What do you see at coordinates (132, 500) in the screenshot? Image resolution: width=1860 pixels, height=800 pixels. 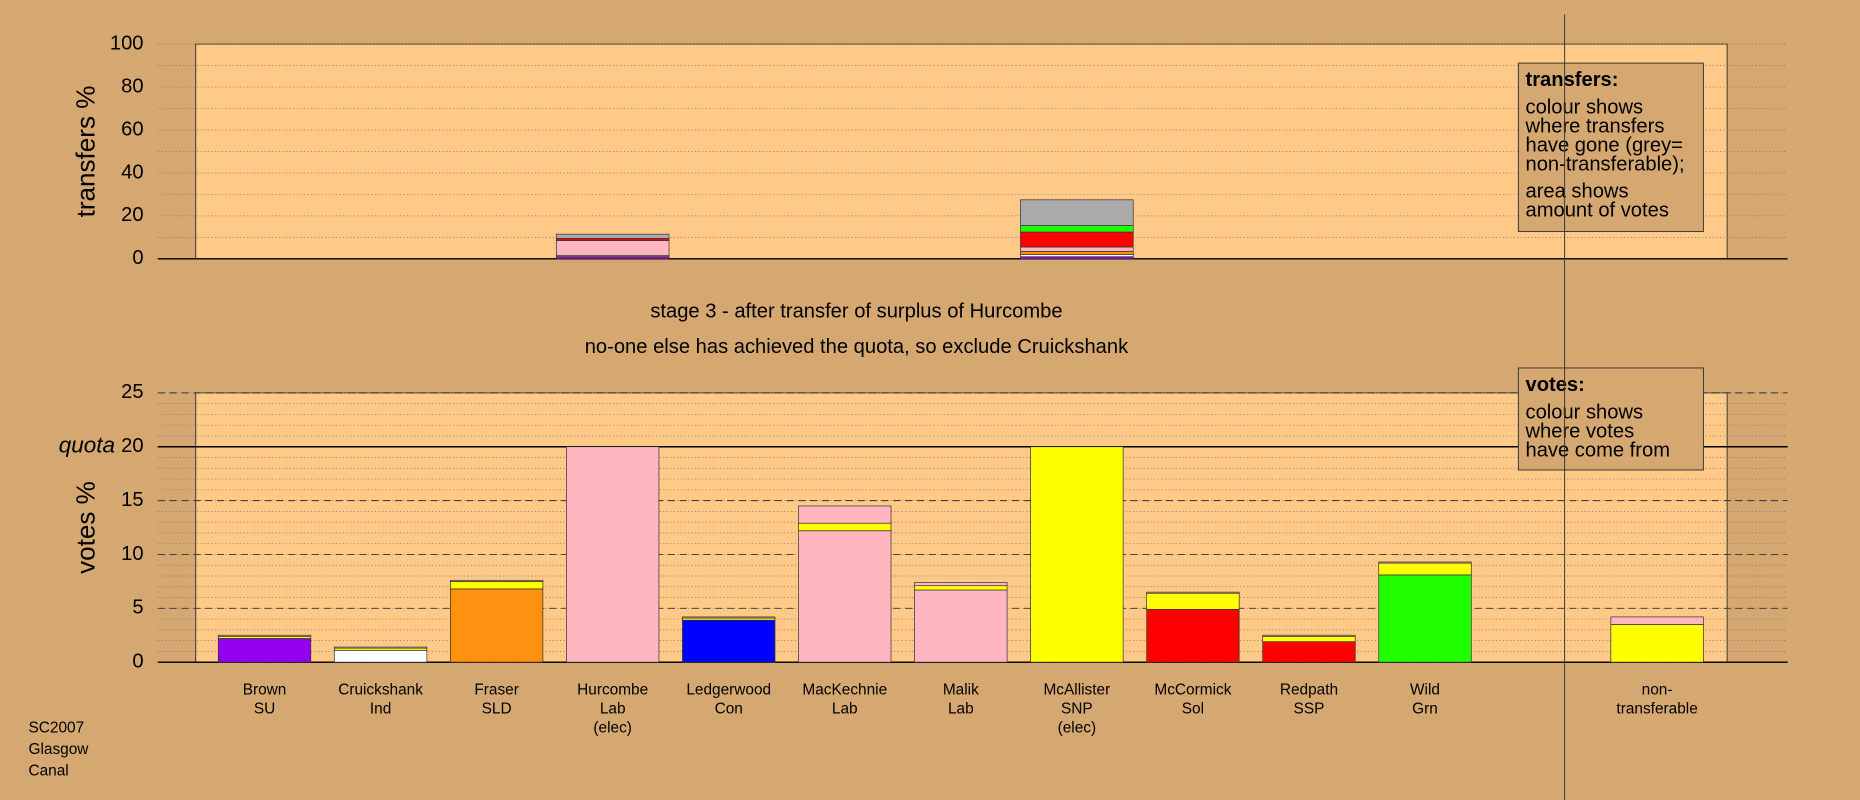 I see `y-tick-label: 15` at bounding box center [132, 500].